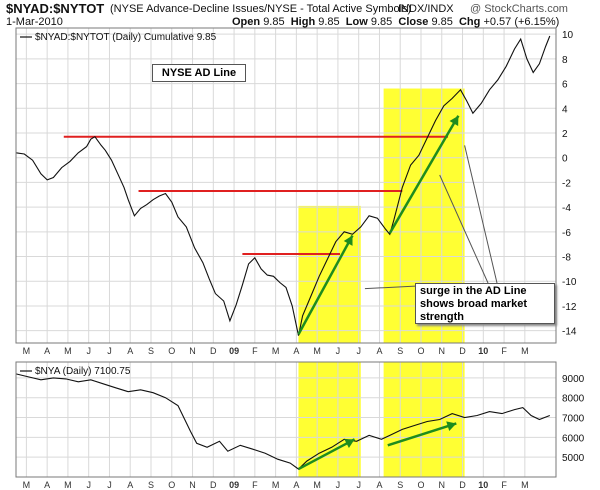  I want to click on y-tick-label: 10, so click(568, 35).